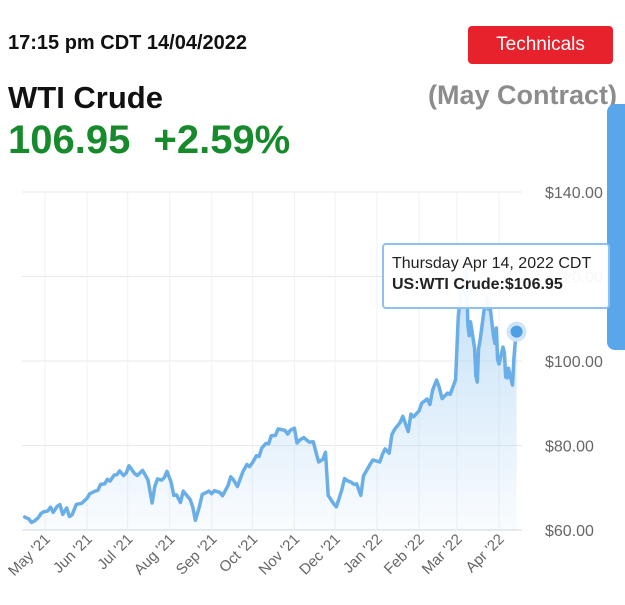 The height and width of the screenshot is (605, 625). Describe the element at coordinates (73, 554) in the screenshot. I see `x-tick-label: Jun '21` at that location.